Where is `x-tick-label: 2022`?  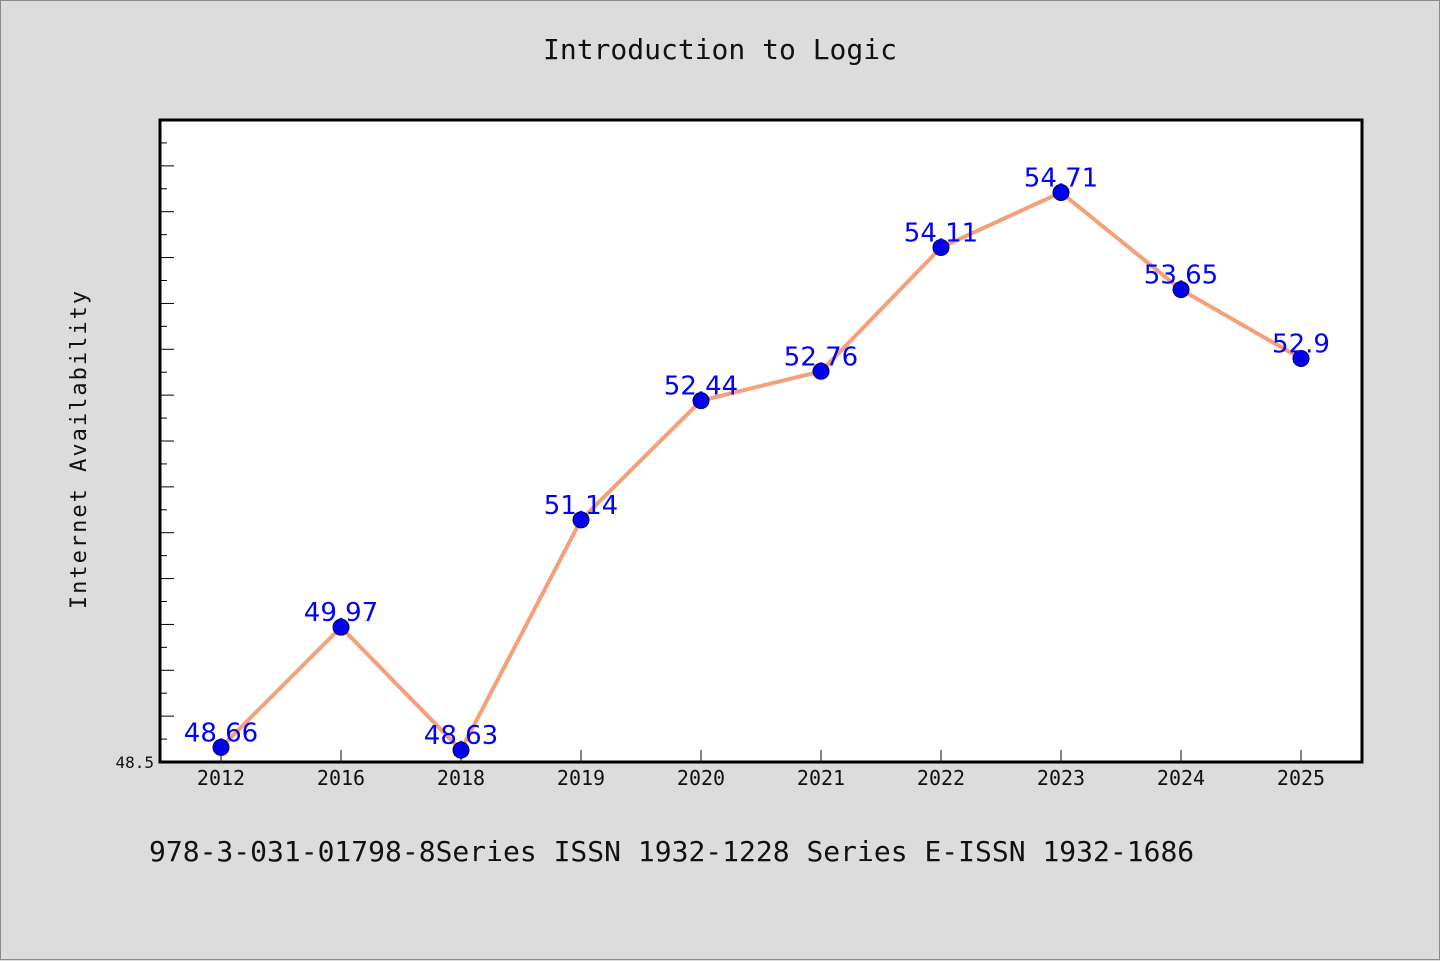
x-tick-label: 2022 is located at coordinates (941, 778).